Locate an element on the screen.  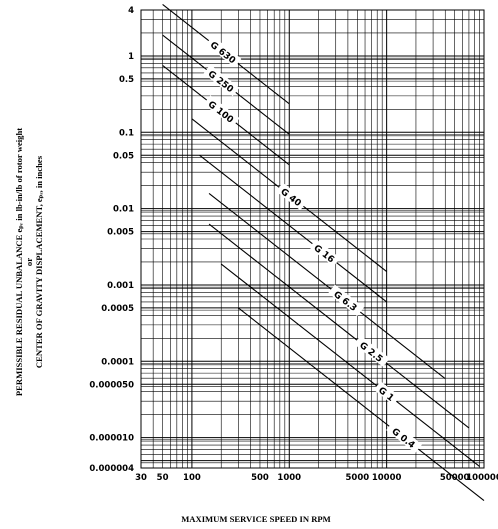
y-tick-label: 0.1 is located at coordinates (126, 133).